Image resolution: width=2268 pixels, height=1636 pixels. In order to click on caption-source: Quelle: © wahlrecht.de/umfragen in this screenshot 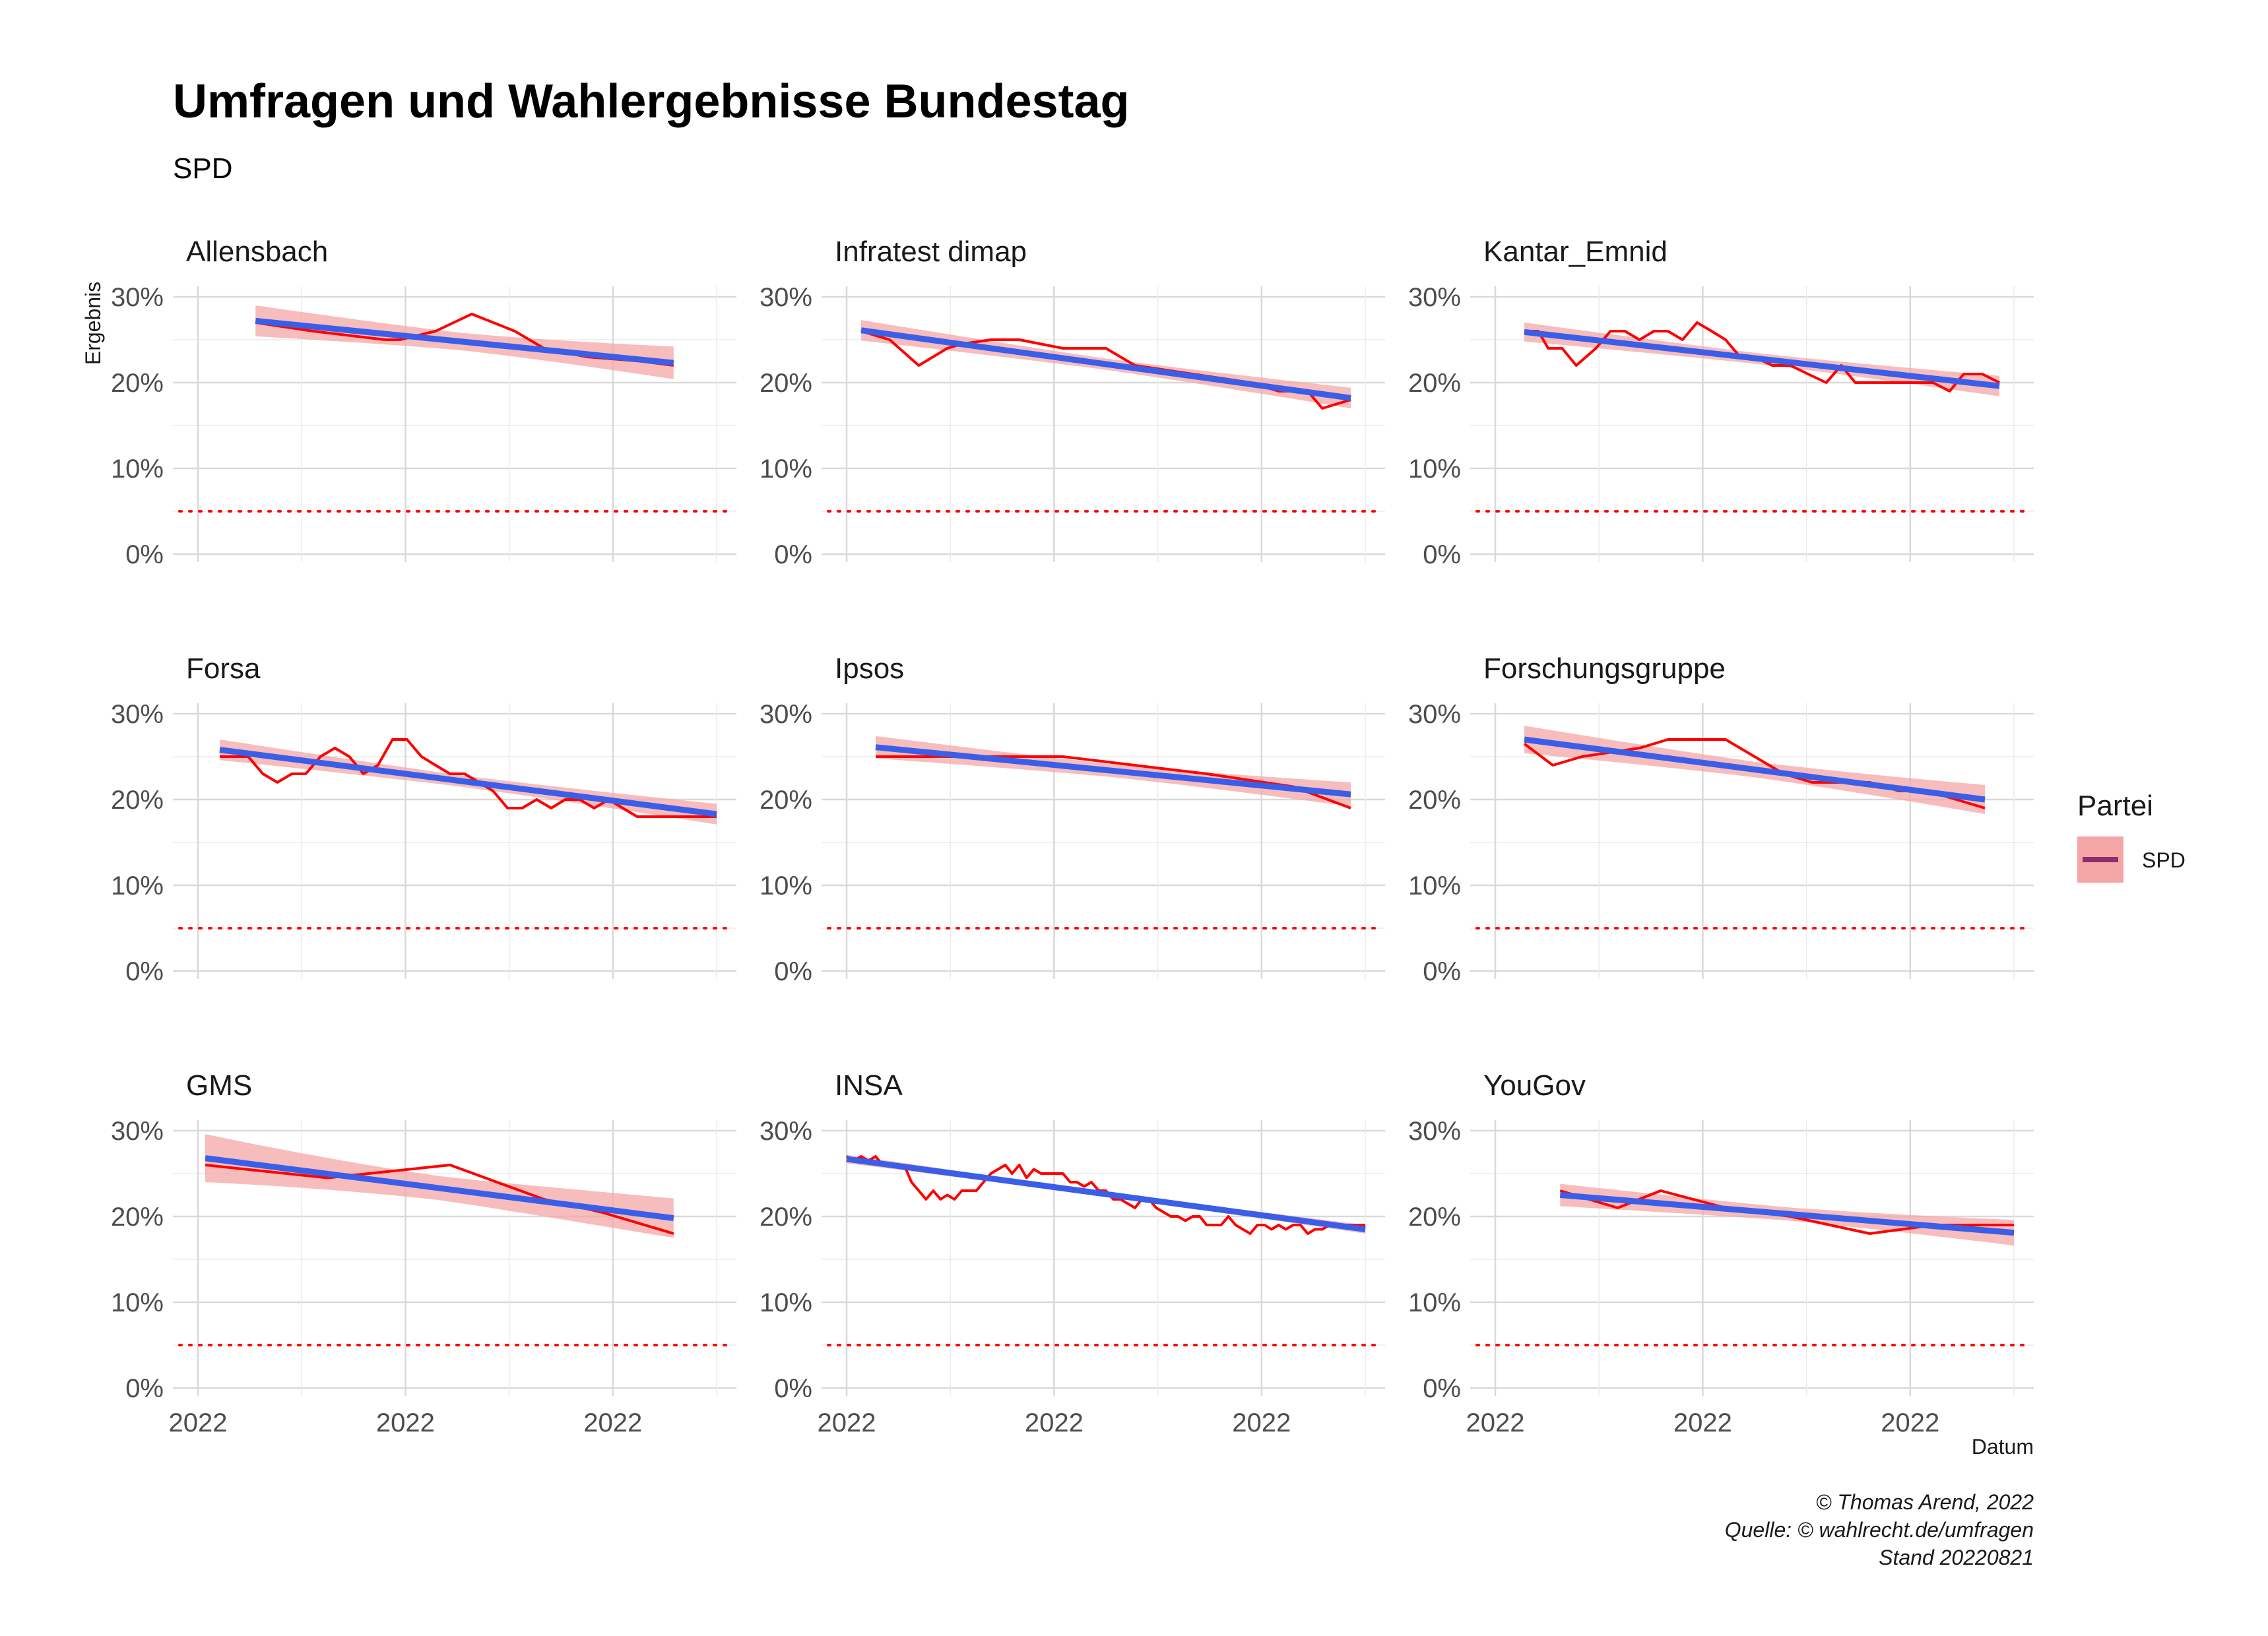, I will do `click(1879, 1530)`.